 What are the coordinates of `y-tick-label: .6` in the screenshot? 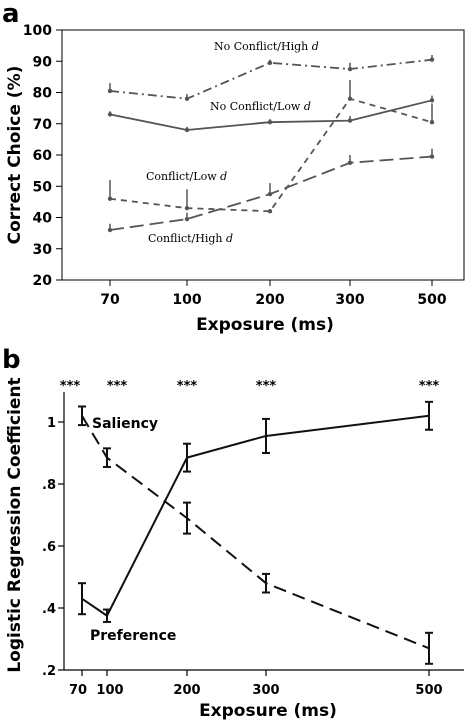 It's located at (49, 547).